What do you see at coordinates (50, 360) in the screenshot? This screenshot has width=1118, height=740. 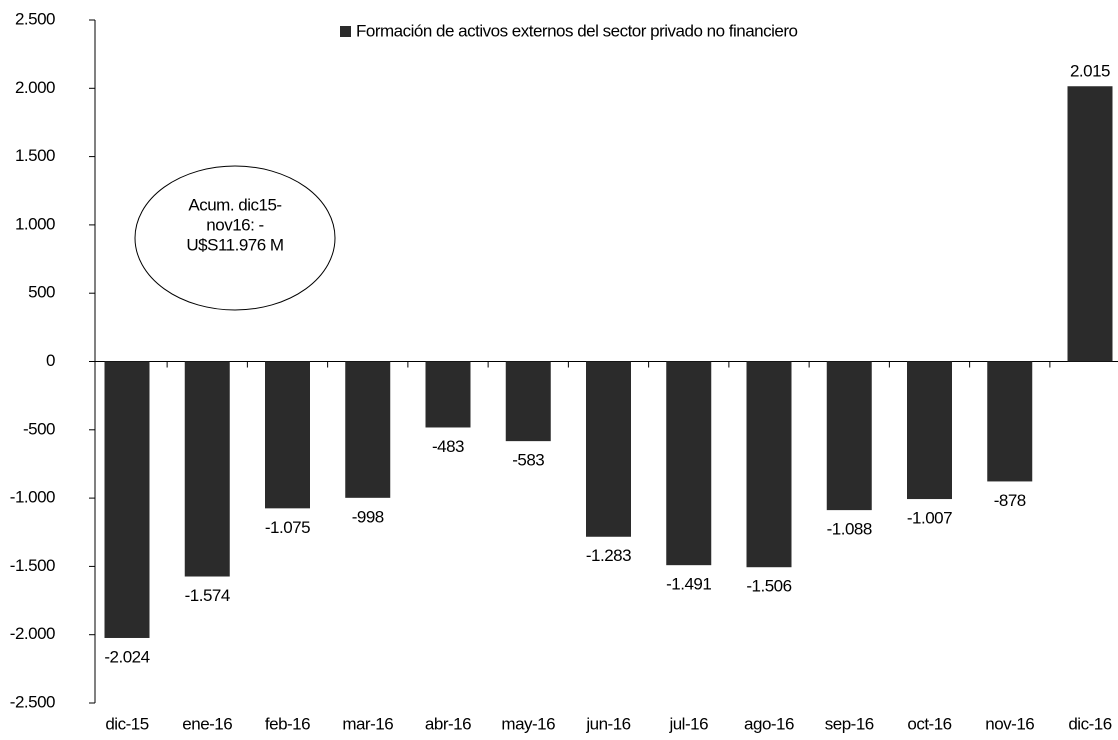 I see `y-tick-label: 0` at bounding box center [50, 360].